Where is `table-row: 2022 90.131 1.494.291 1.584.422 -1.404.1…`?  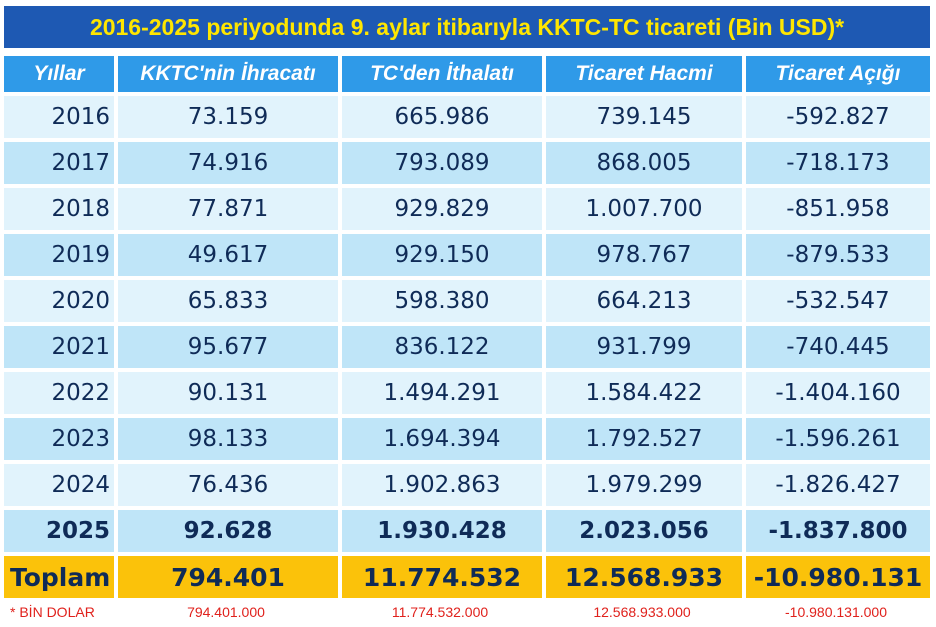 table-row: 2022 90.131 1.494.291 1.584.422 -1.404.1… is located at coordinates (467, 393).